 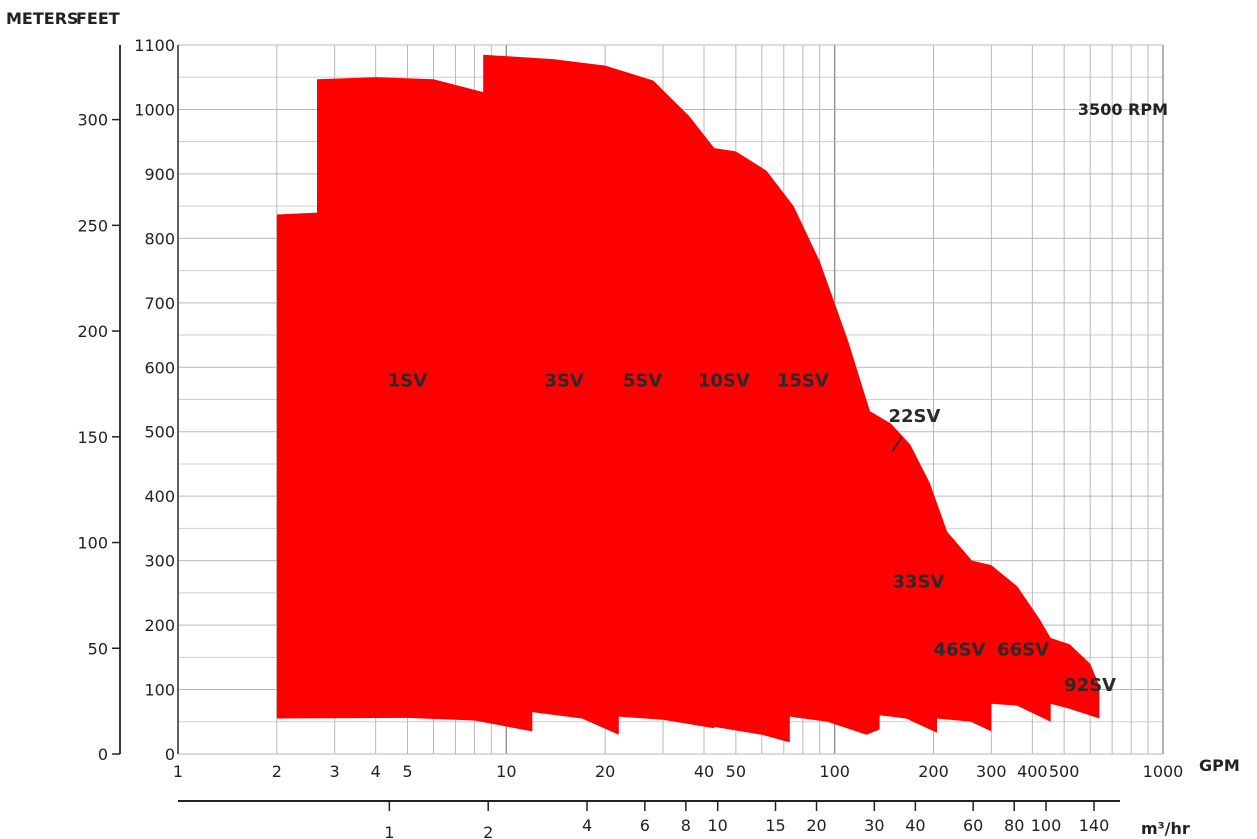 I want to click on series-label-92sv: 92SV, so click(x=1090, y=685).